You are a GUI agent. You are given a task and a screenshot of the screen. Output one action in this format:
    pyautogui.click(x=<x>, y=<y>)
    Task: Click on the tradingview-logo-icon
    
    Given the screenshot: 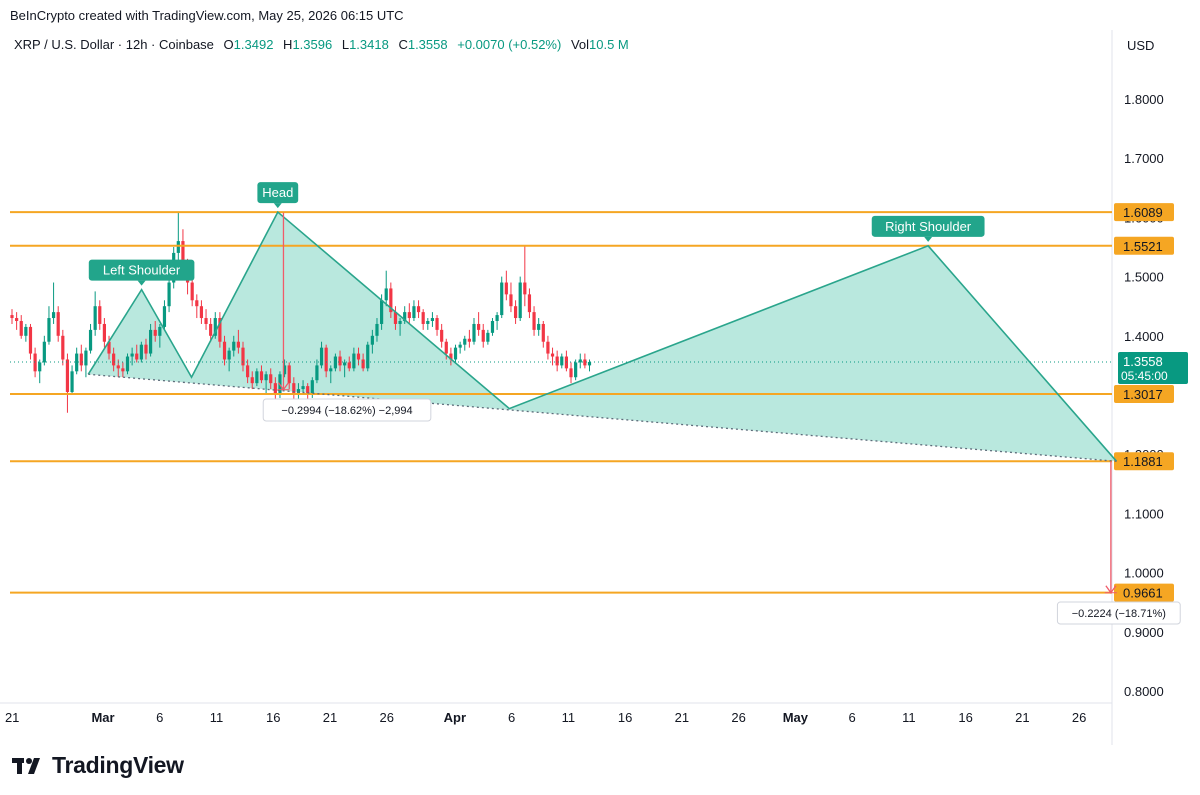 What is the action you would take?
    pyautogui.click(x=26, y=766)
    